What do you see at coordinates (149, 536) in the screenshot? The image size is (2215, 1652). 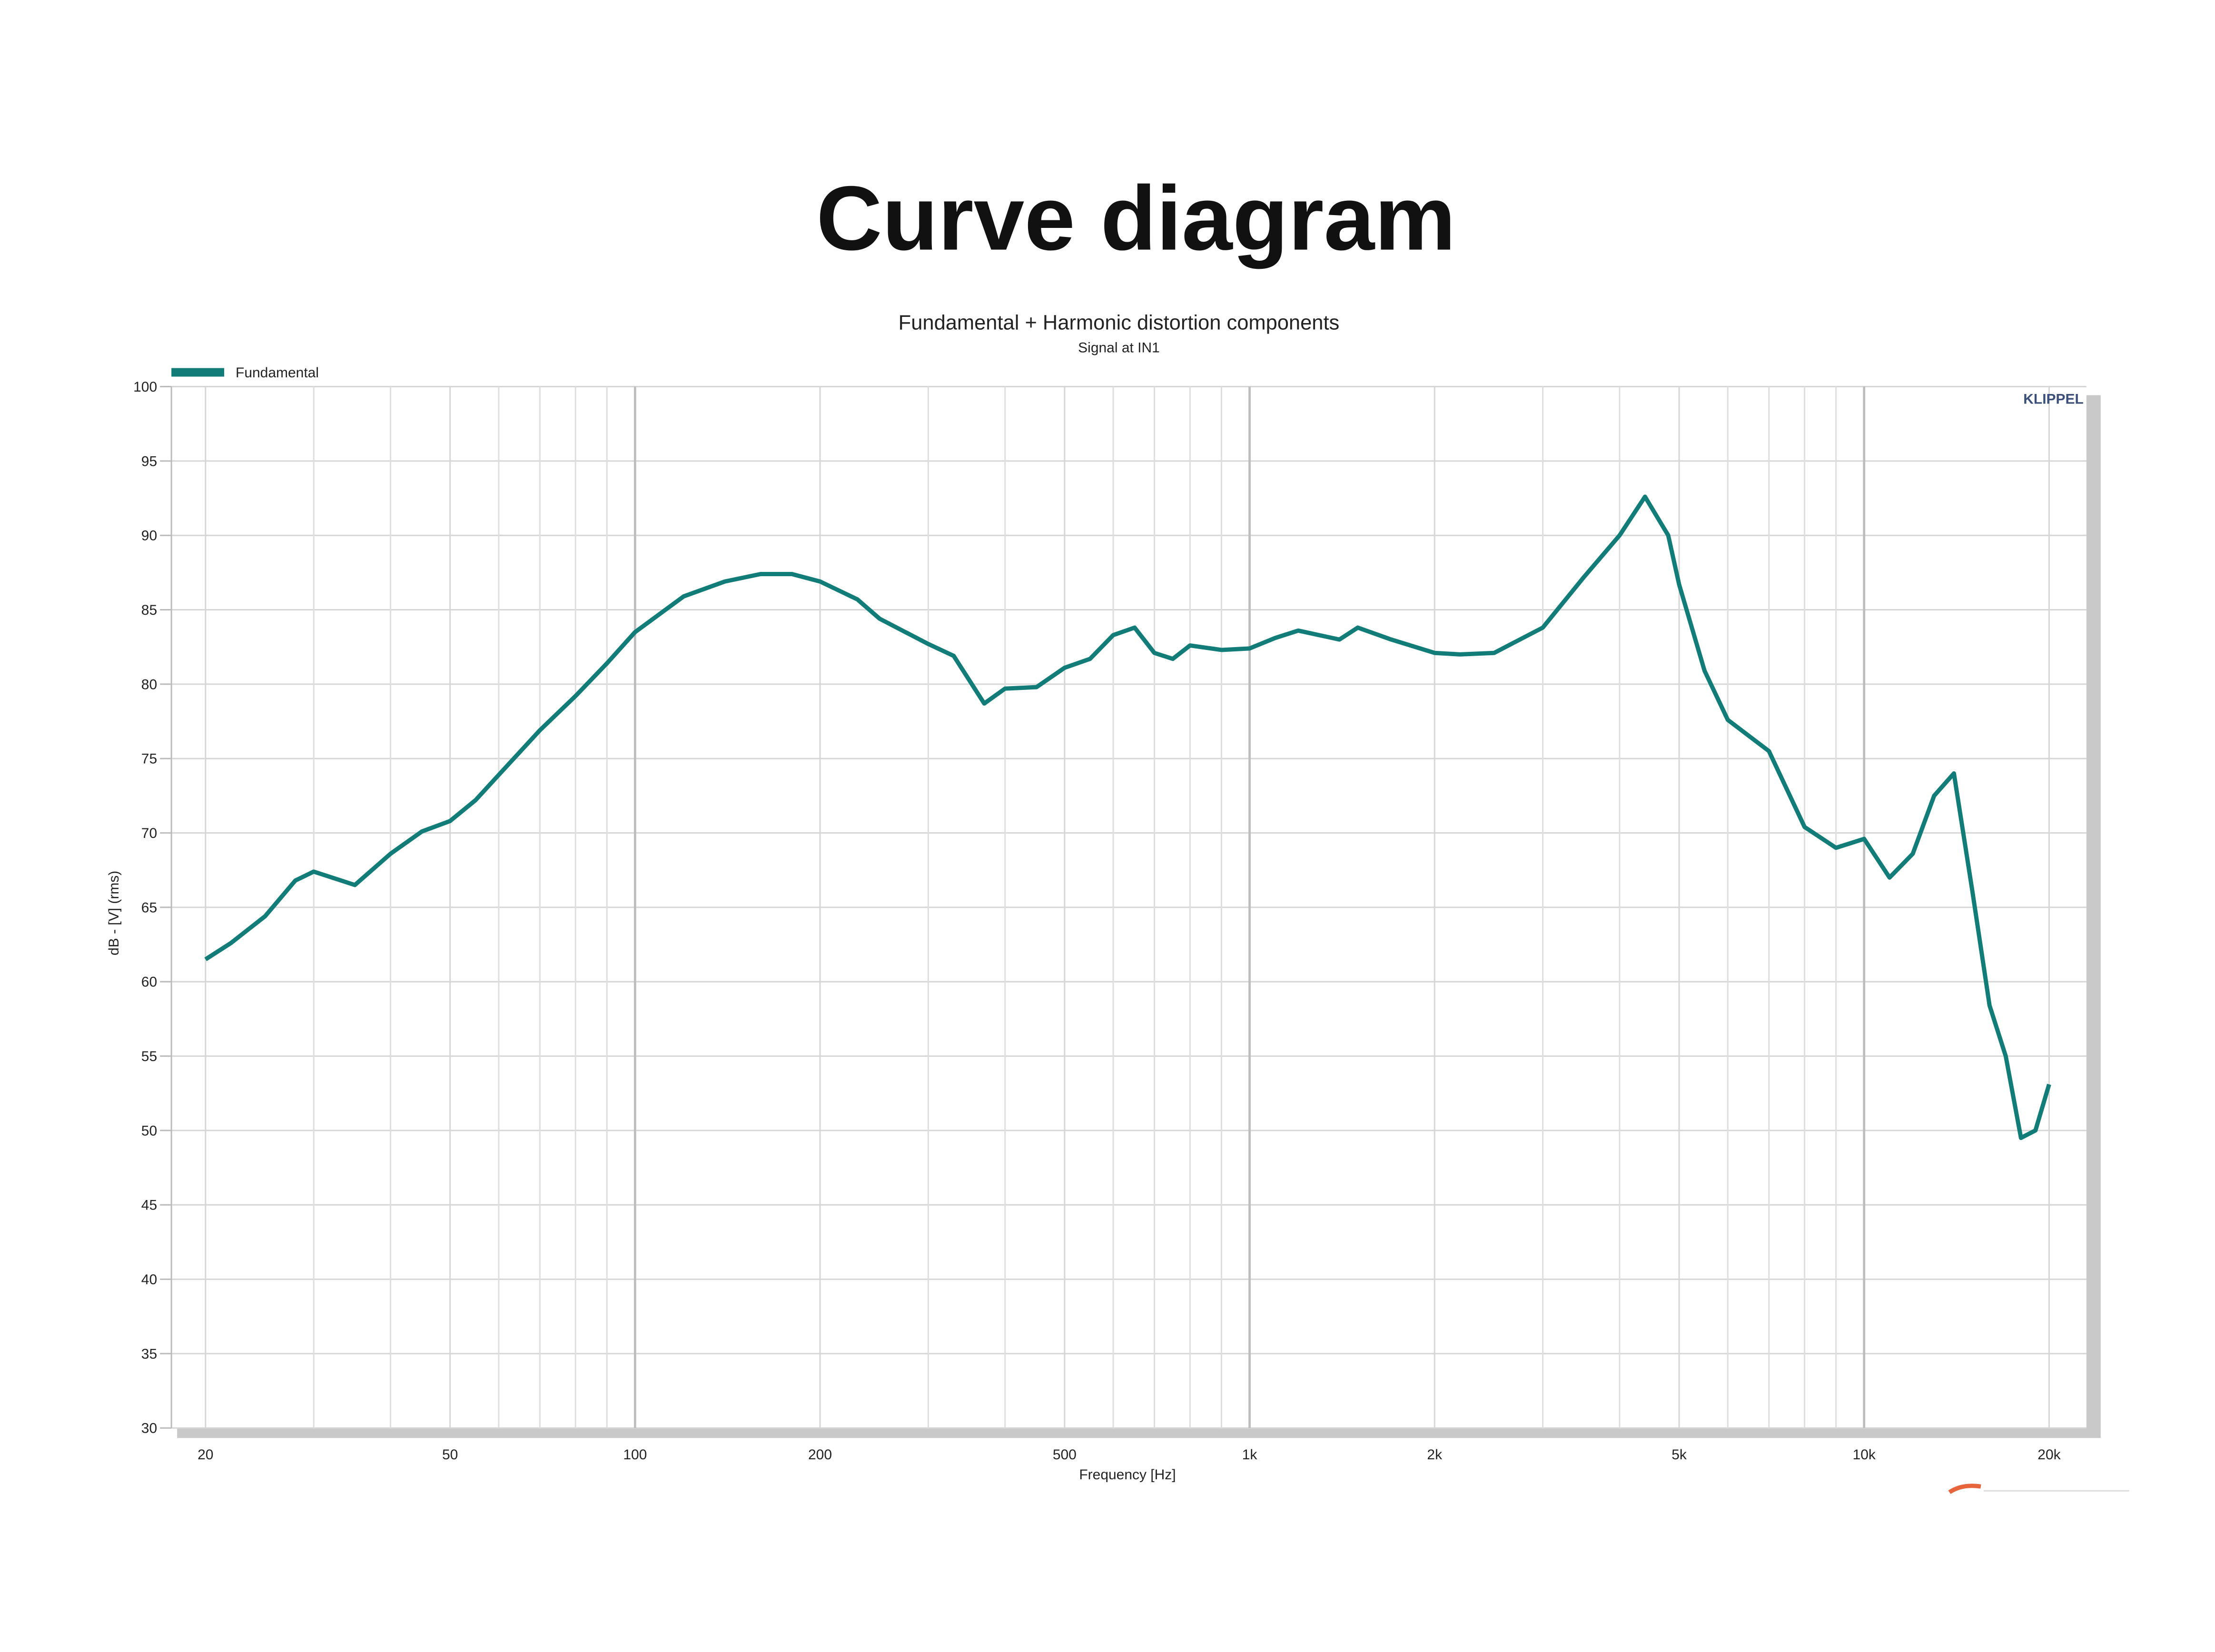 I see `y-tick-label: 90` at bounding box center [149, 536].